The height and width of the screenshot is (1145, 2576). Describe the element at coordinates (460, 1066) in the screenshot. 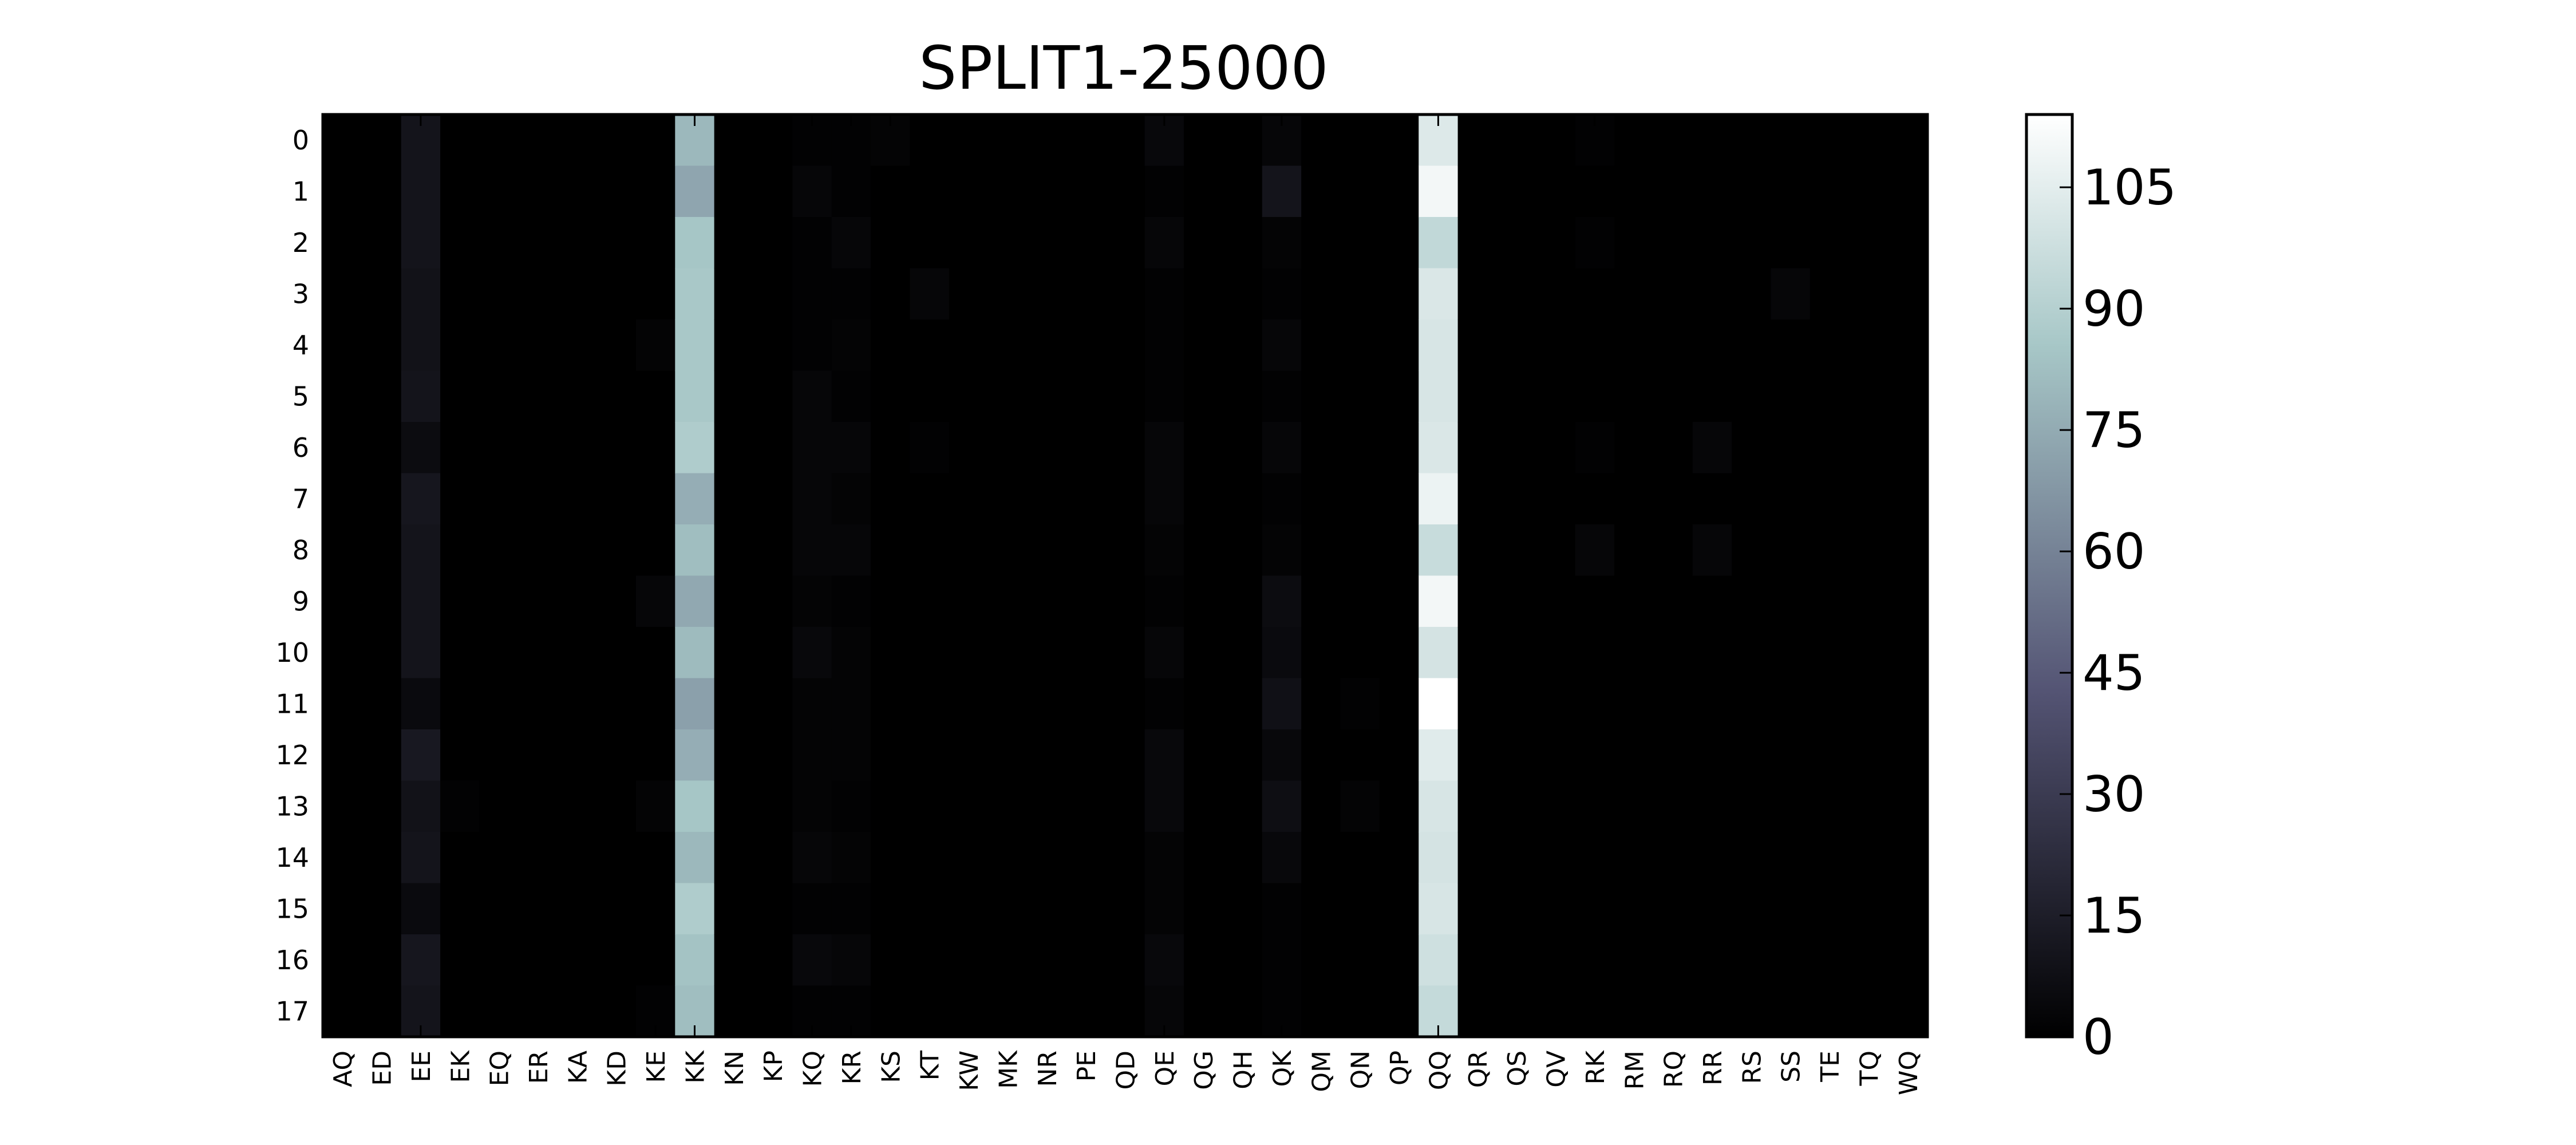

I see `x-tick-label-EK: EK` at that location.